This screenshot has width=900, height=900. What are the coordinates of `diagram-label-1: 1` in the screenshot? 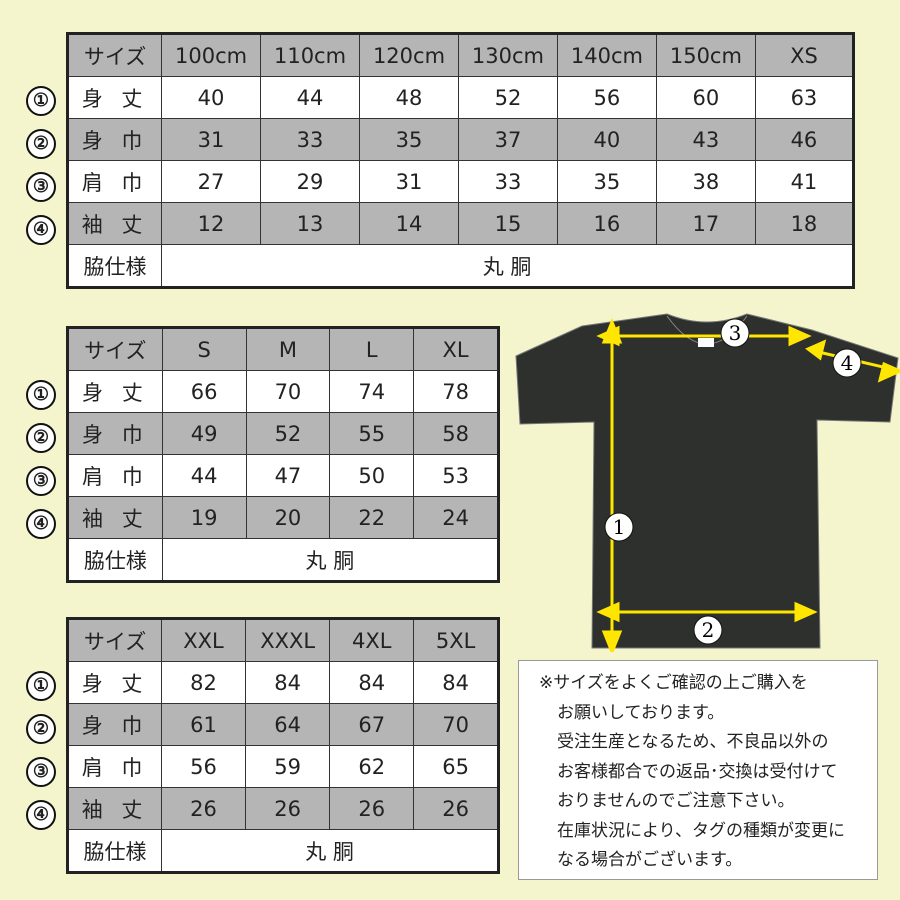 It's located at (619, 527).